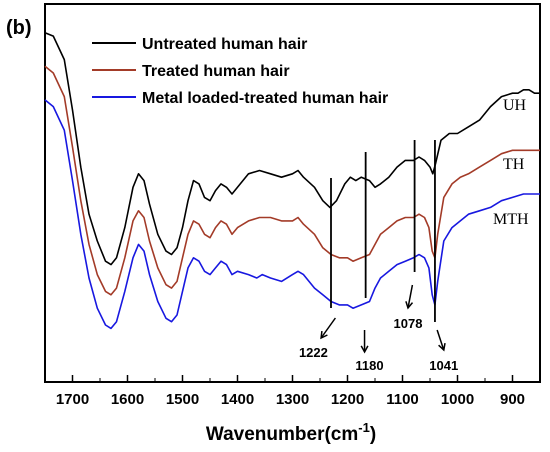 This screenshot has width=550, height=452. I want to click on peak-markers: 1222 1180 1078 1041, so click(378, 256).